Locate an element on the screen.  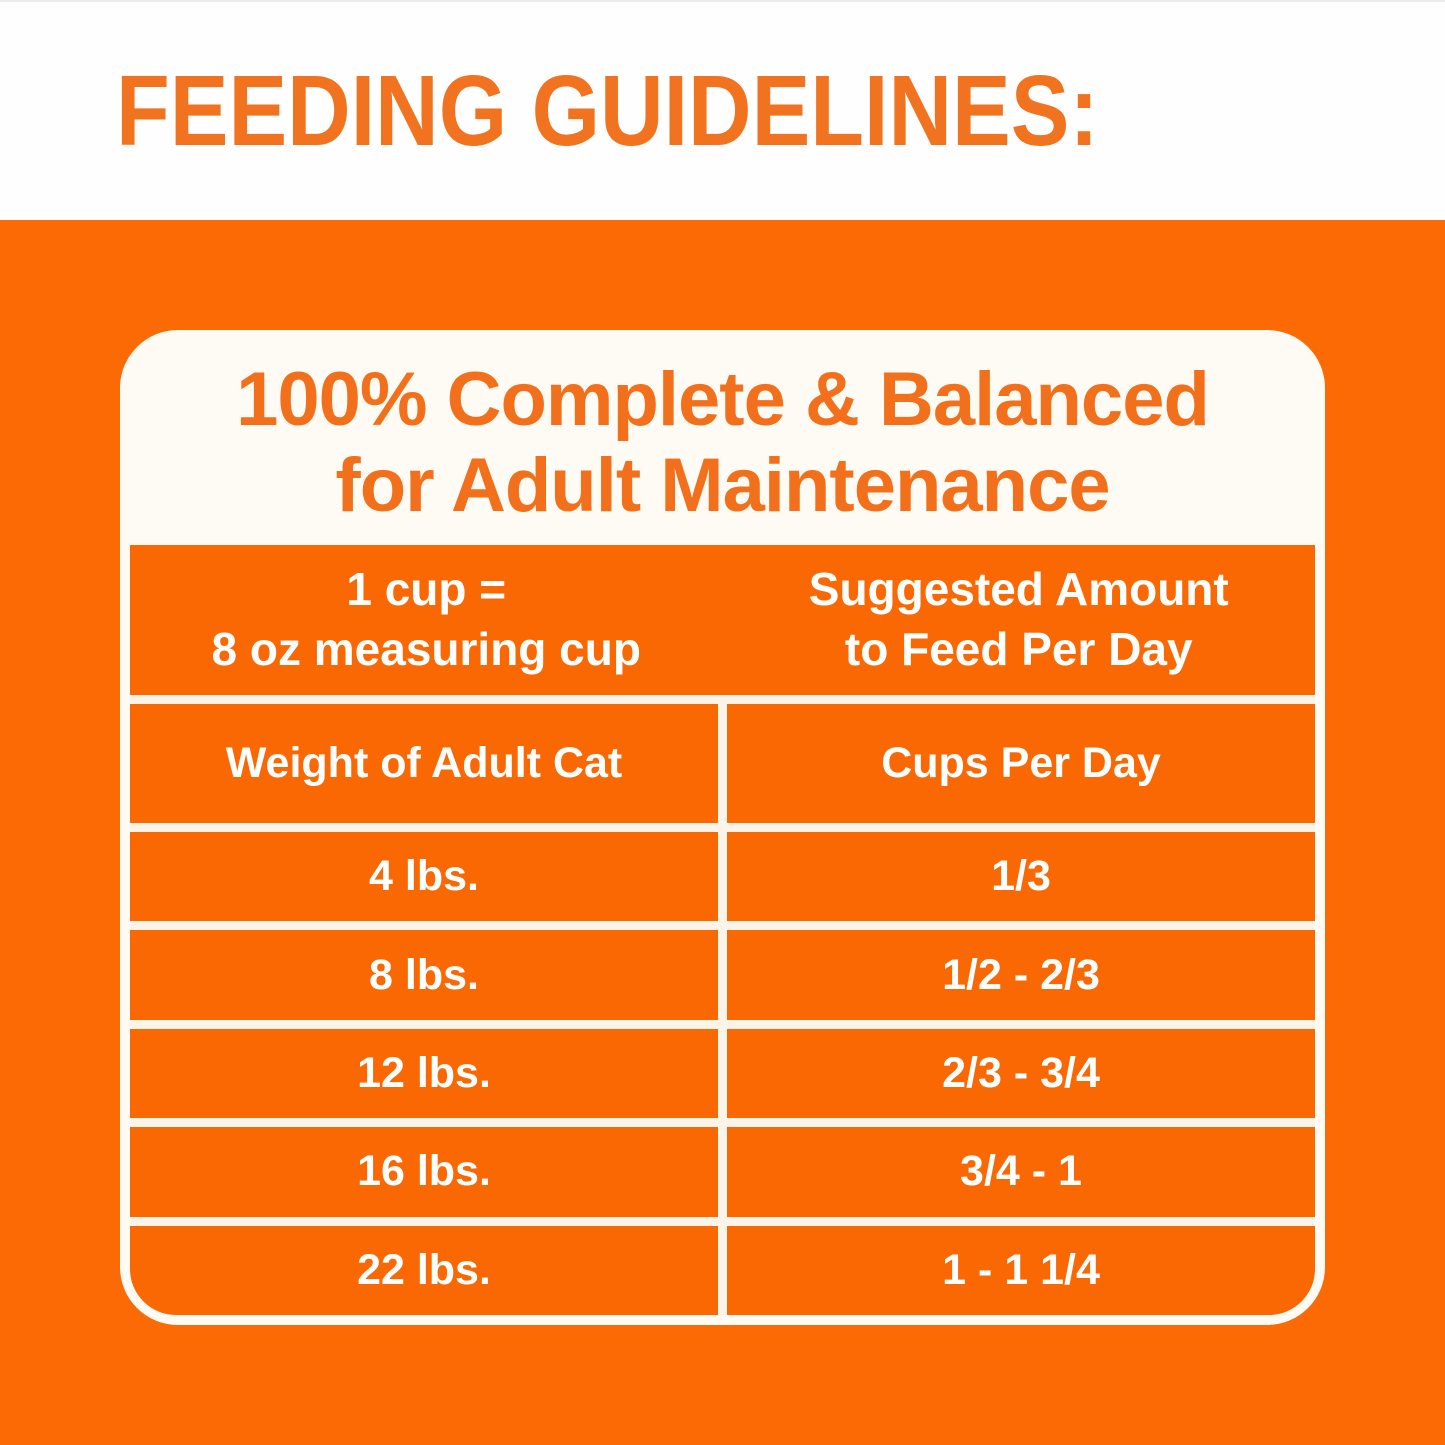
cups-cell: 1/3 is located at coordinates (1021, 877).